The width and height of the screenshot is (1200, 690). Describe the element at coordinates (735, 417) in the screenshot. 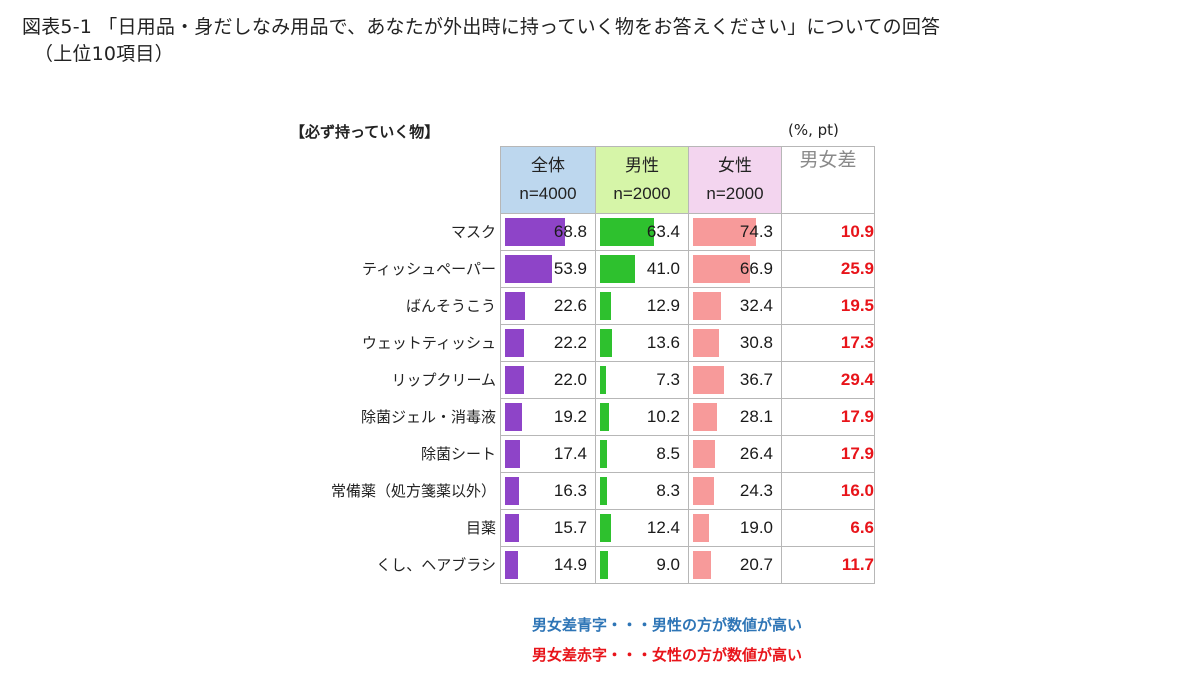

I see `cell-female: 28.1` at that location.